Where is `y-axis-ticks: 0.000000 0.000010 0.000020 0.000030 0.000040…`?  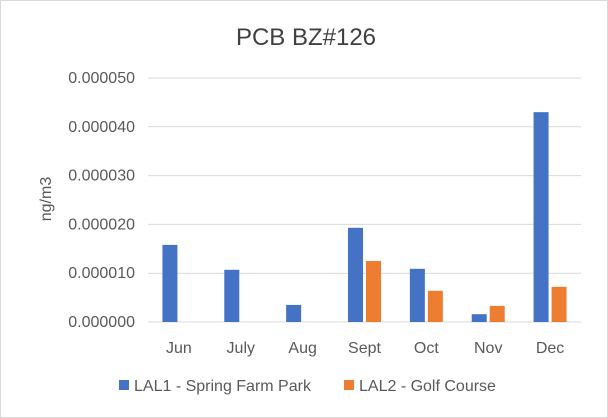
y-axis-ticks: 0.000000 0.000010 0.000020 0.000030 0.000040… is located at coordinates (101, 200).